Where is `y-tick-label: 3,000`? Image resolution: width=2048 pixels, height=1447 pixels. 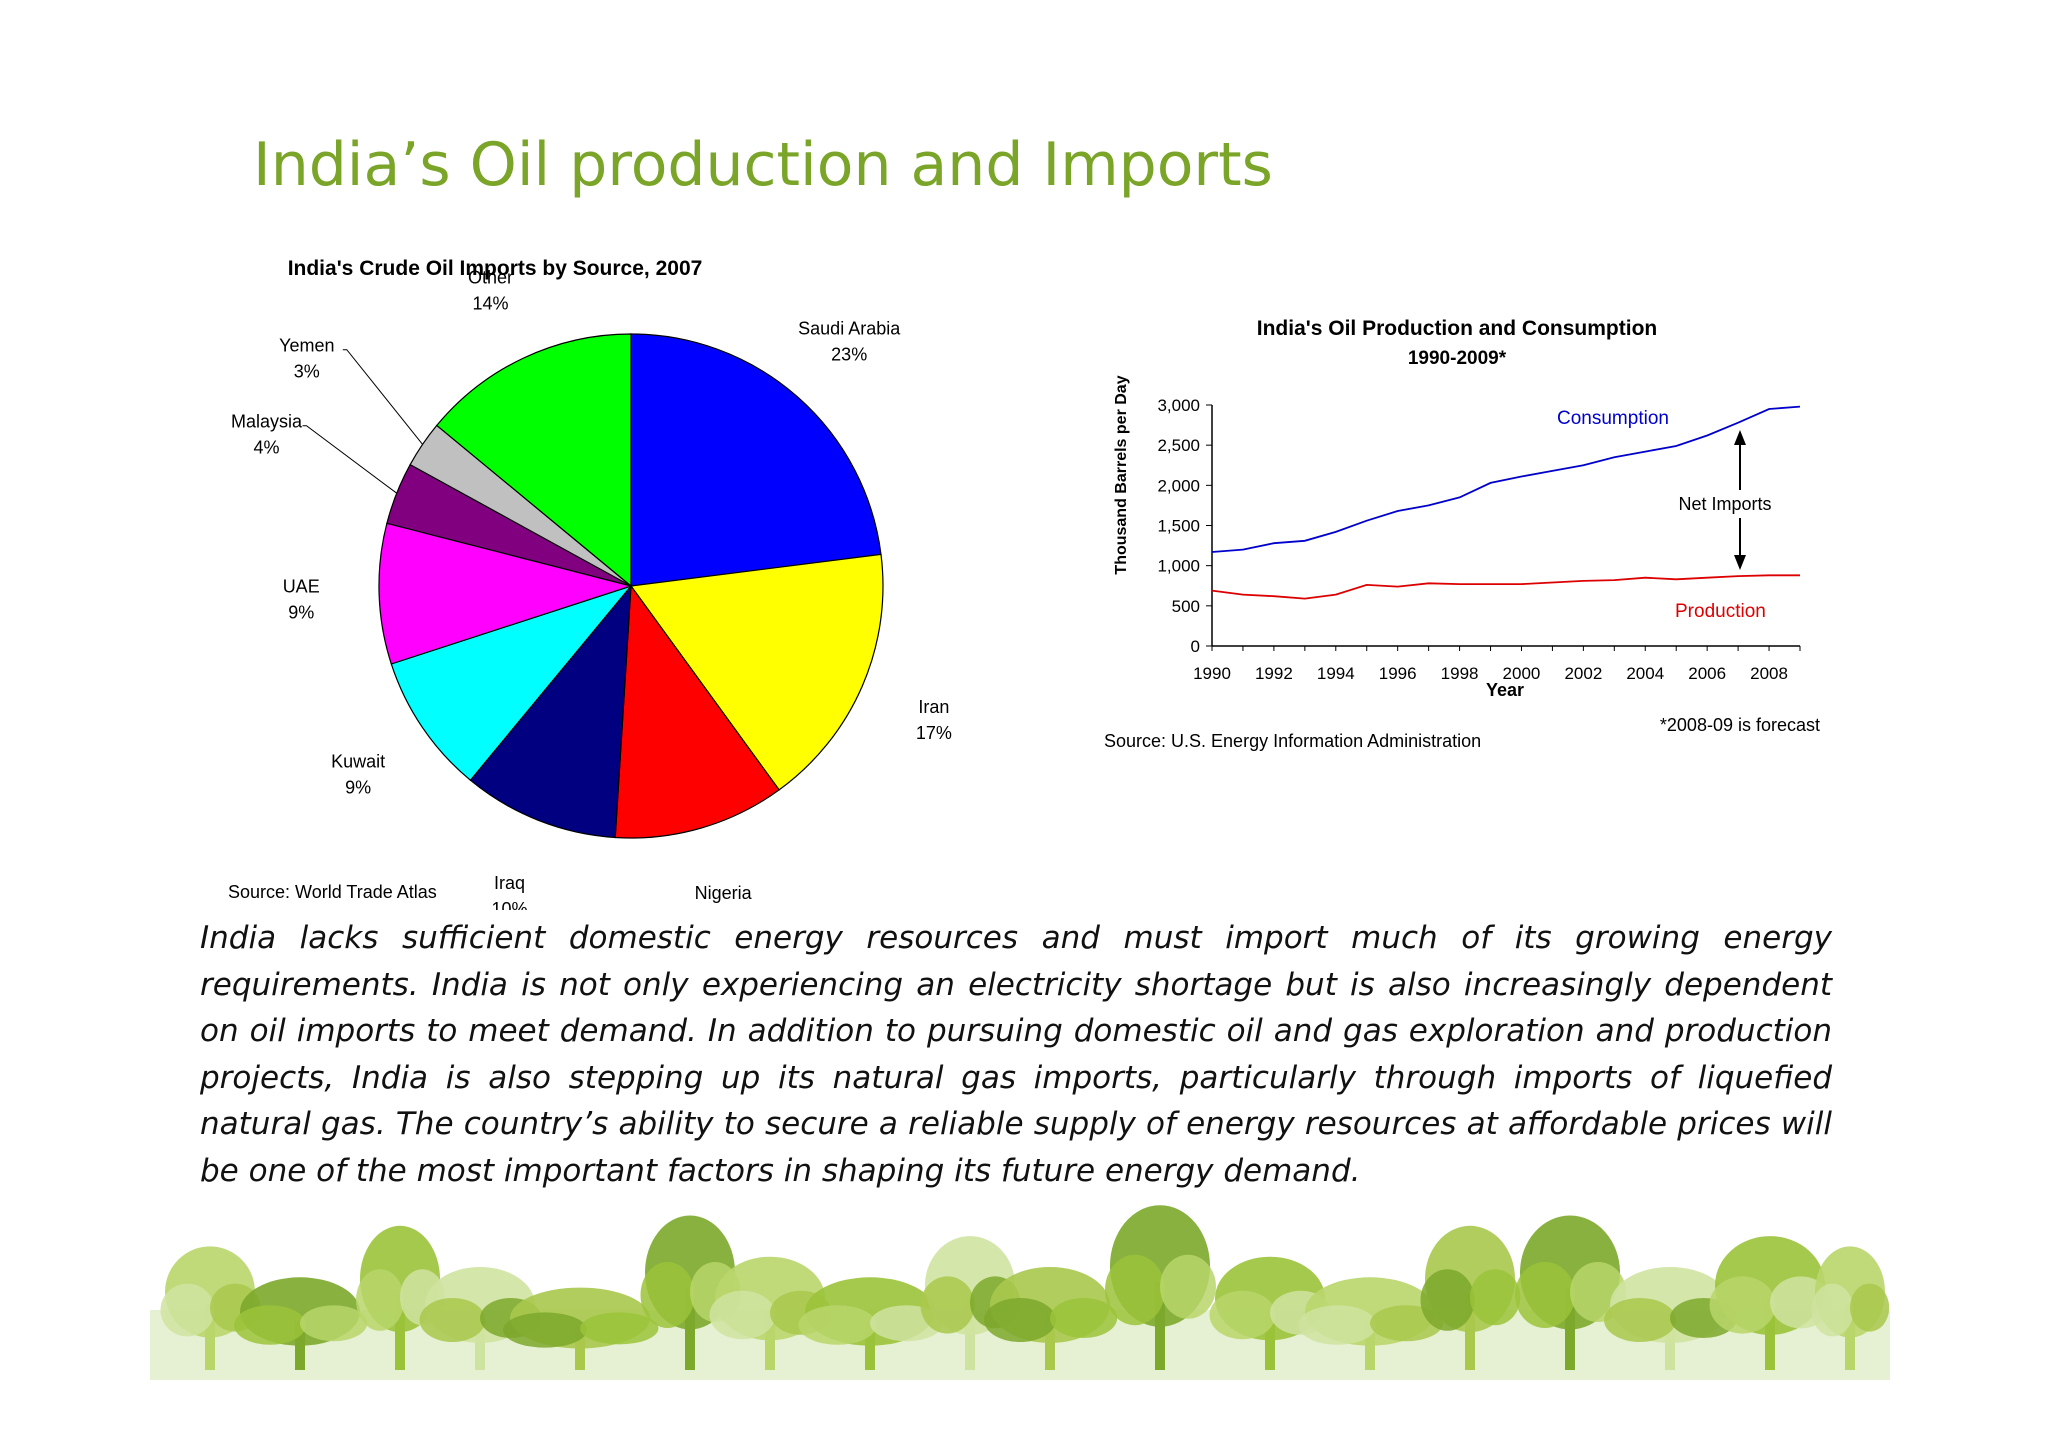 y-tick-label: 3,000 is located at coordinates (1178, 405).